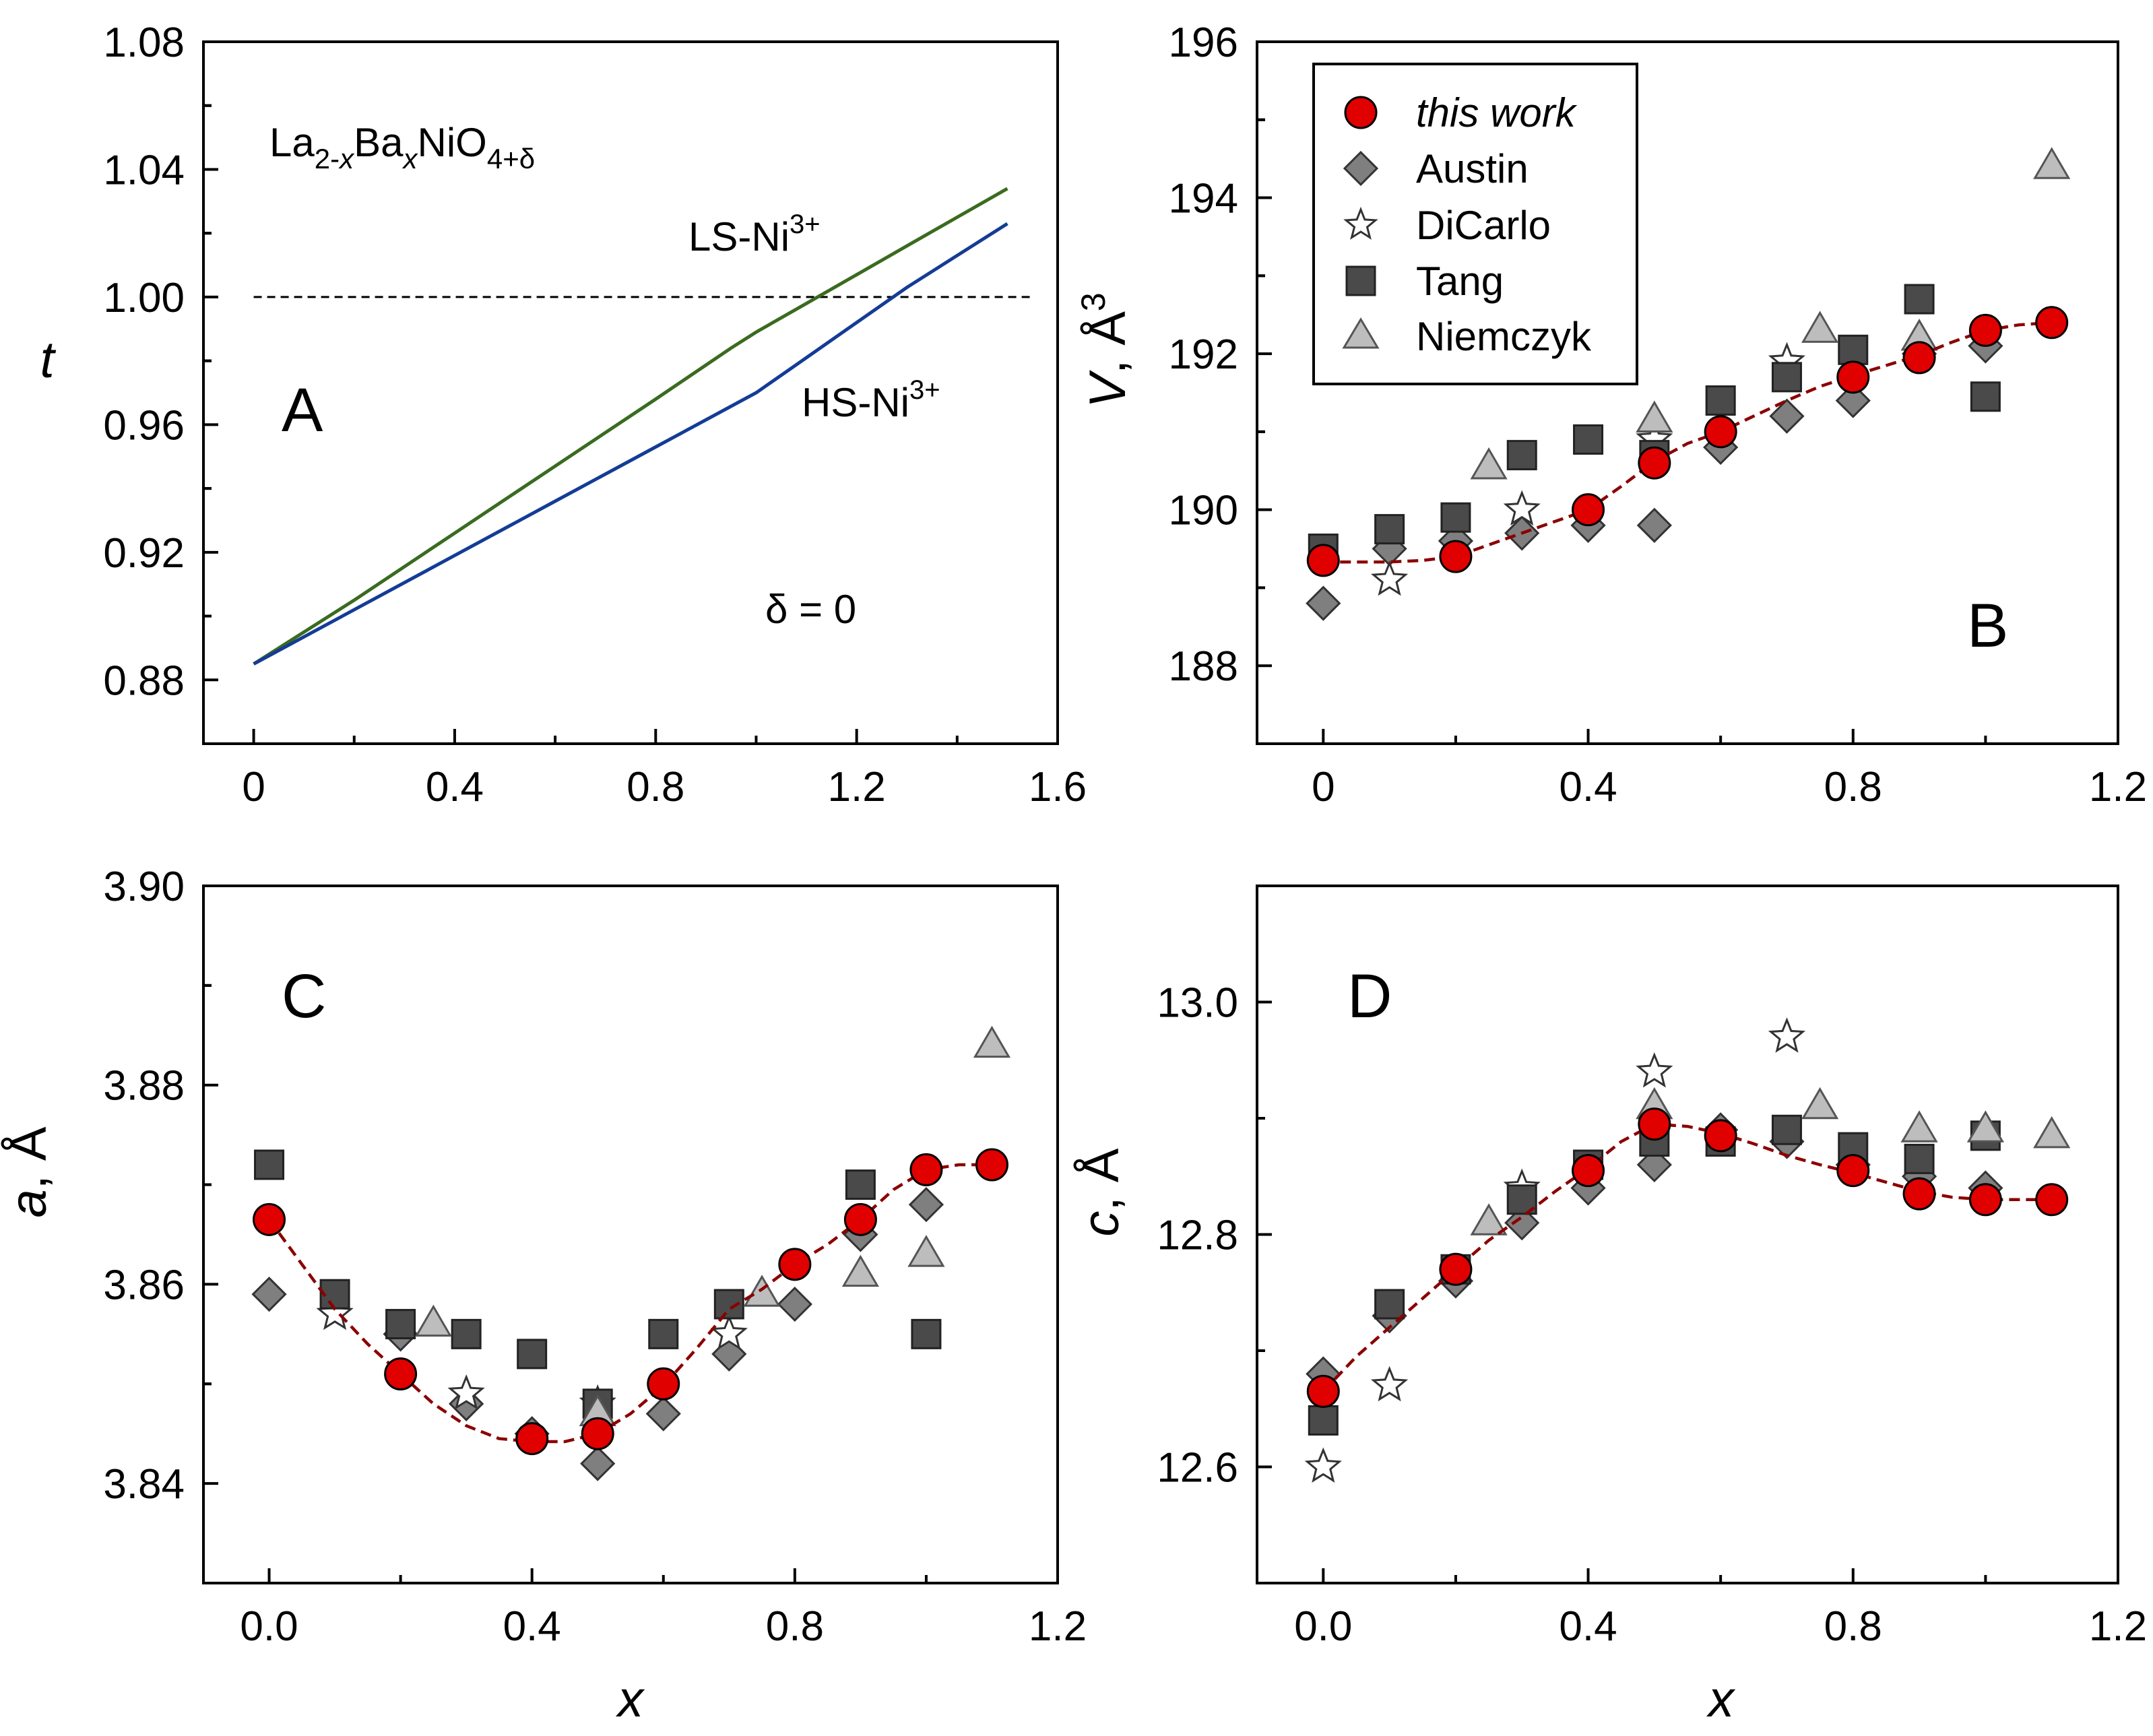 The width and height of the screenshot is (2153, 1736). What do you see at coordinates (144, 553) in the screenshot?
I see `panel-a-y-tick-label: 0.92` at bounding box center [144, 553].